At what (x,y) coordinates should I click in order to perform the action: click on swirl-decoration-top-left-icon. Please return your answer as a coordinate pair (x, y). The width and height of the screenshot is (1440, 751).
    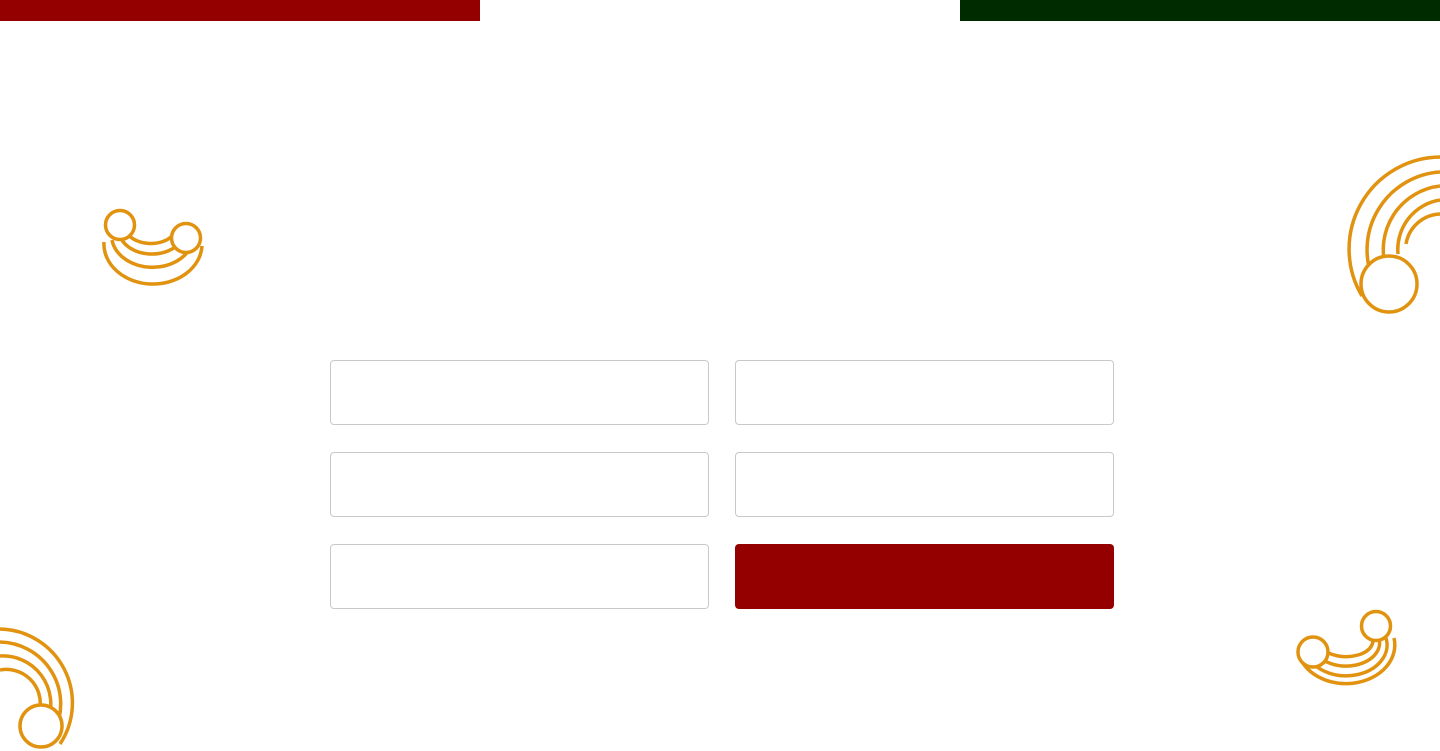
    Looking at the image, I should click on (153, 247).